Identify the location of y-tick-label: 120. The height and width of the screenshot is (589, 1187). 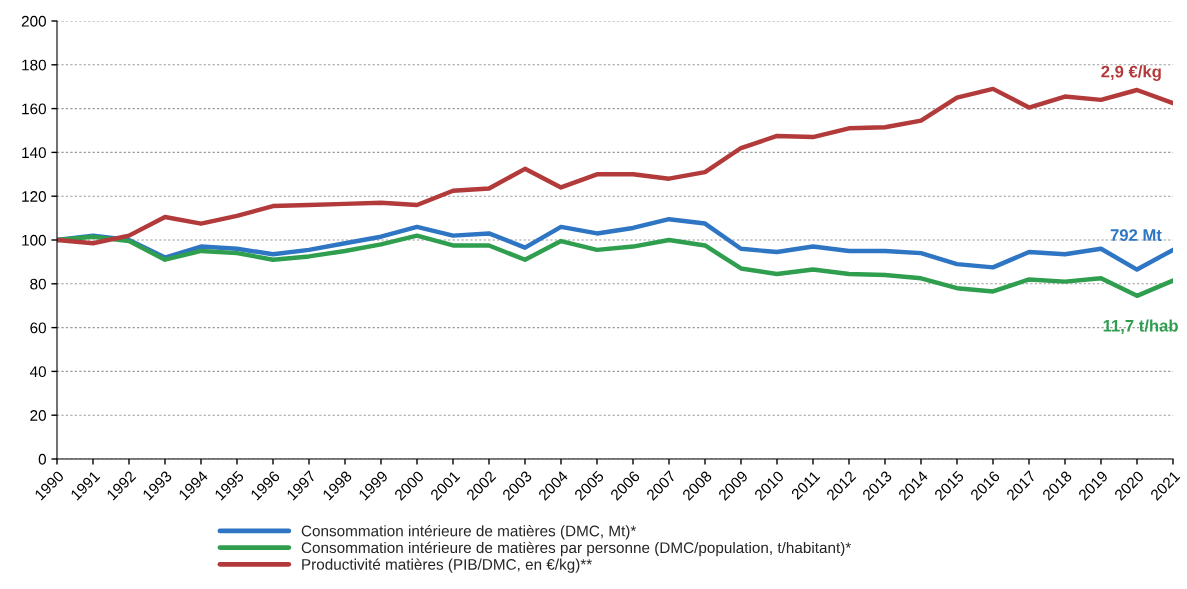
(34, 196).